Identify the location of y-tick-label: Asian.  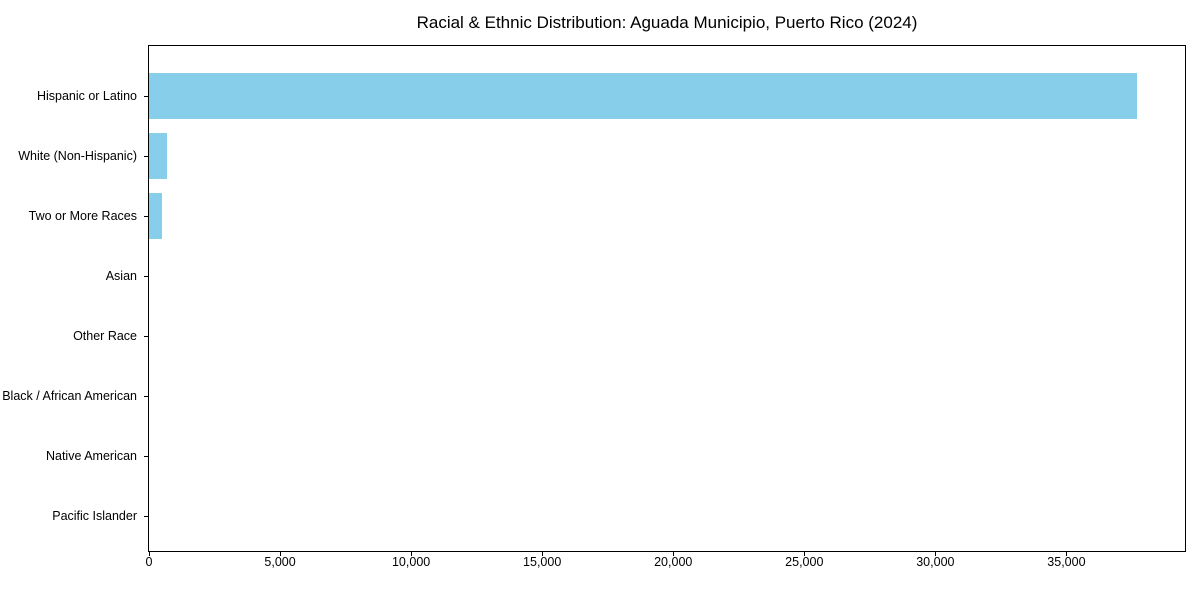
(121, 276).